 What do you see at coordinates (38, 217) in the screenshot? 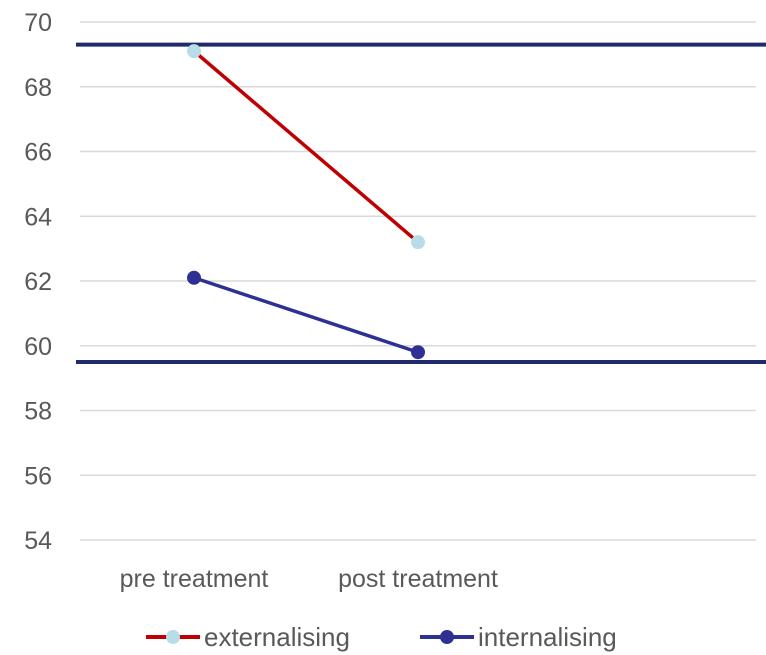
I see `y-tick-label: 64` at bounding box center [38, 217].